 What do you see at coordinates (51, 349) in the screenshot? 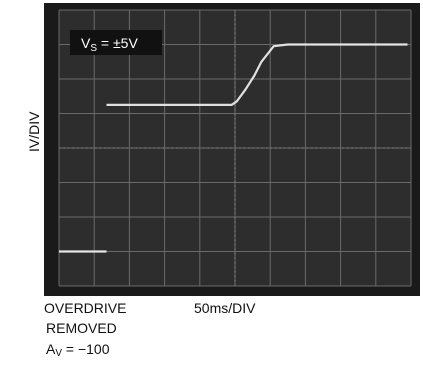
I see `gain-label-main: A` at bounding box center [51, 349].